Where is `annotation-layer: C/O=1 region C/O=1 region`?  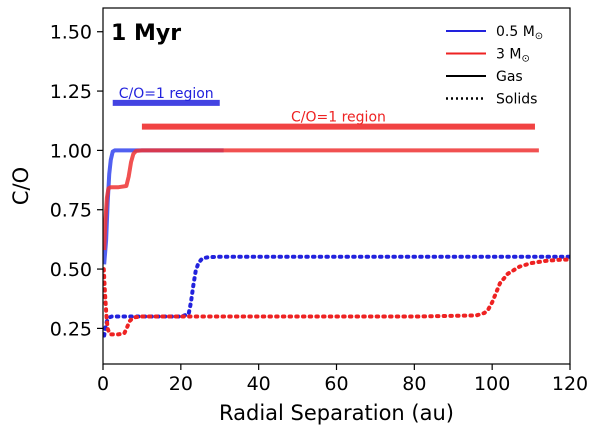 annotation-layer: C/O=1 region C/O=1 region is located at coordinates (323, 108).